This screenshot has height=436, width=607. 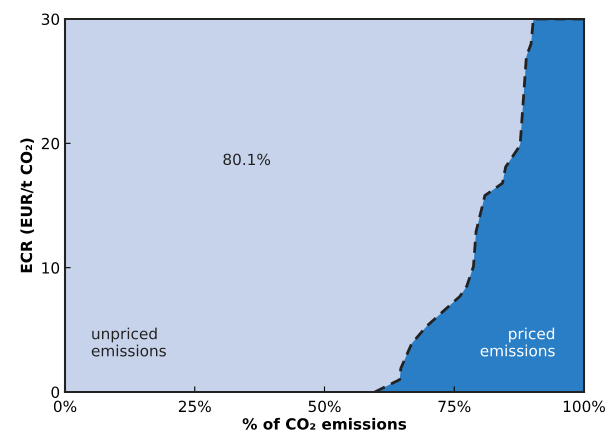 I want to click on annotation: unpriced emissions, so click(x=129, y=342).